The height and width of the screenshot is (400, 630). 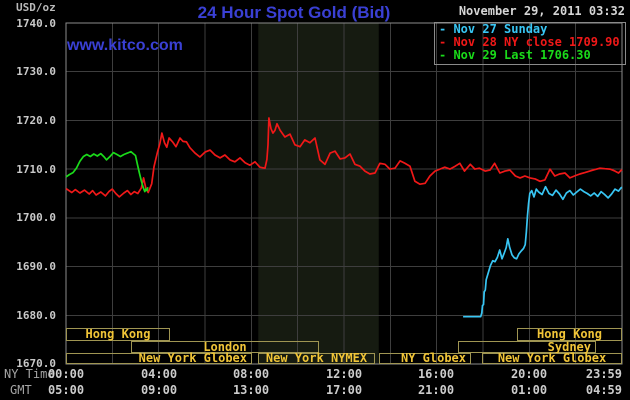 I want to click on session-label: London, so click(x=225, y=347).